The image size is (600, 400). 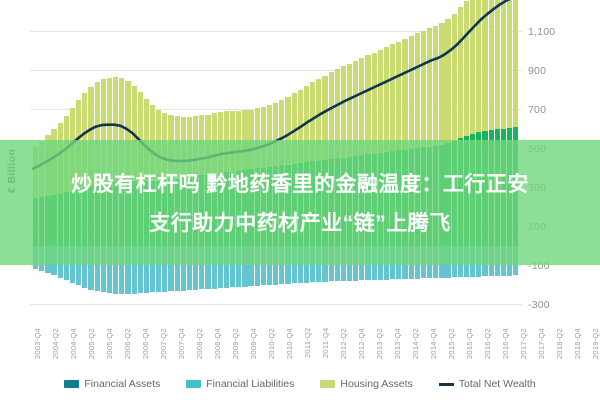 I want to click on x-axis-tick-label: 2007-Q4, so click(x=181, y=343).